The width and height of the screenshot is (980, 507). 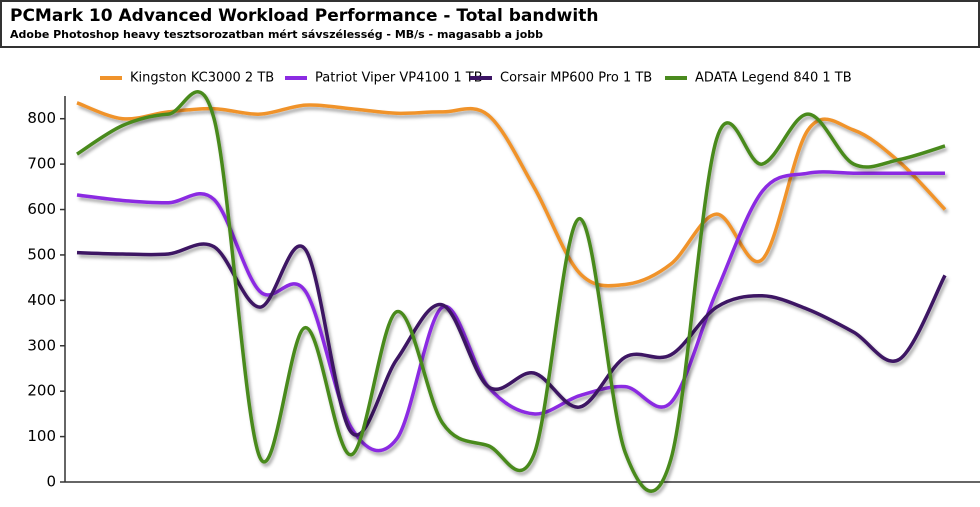 What do you see at coordinates (399, 78) in the screenshot?
I see `legend-label: Patriot Viper VP4100 1 TB` at bounding box center [399, 78].